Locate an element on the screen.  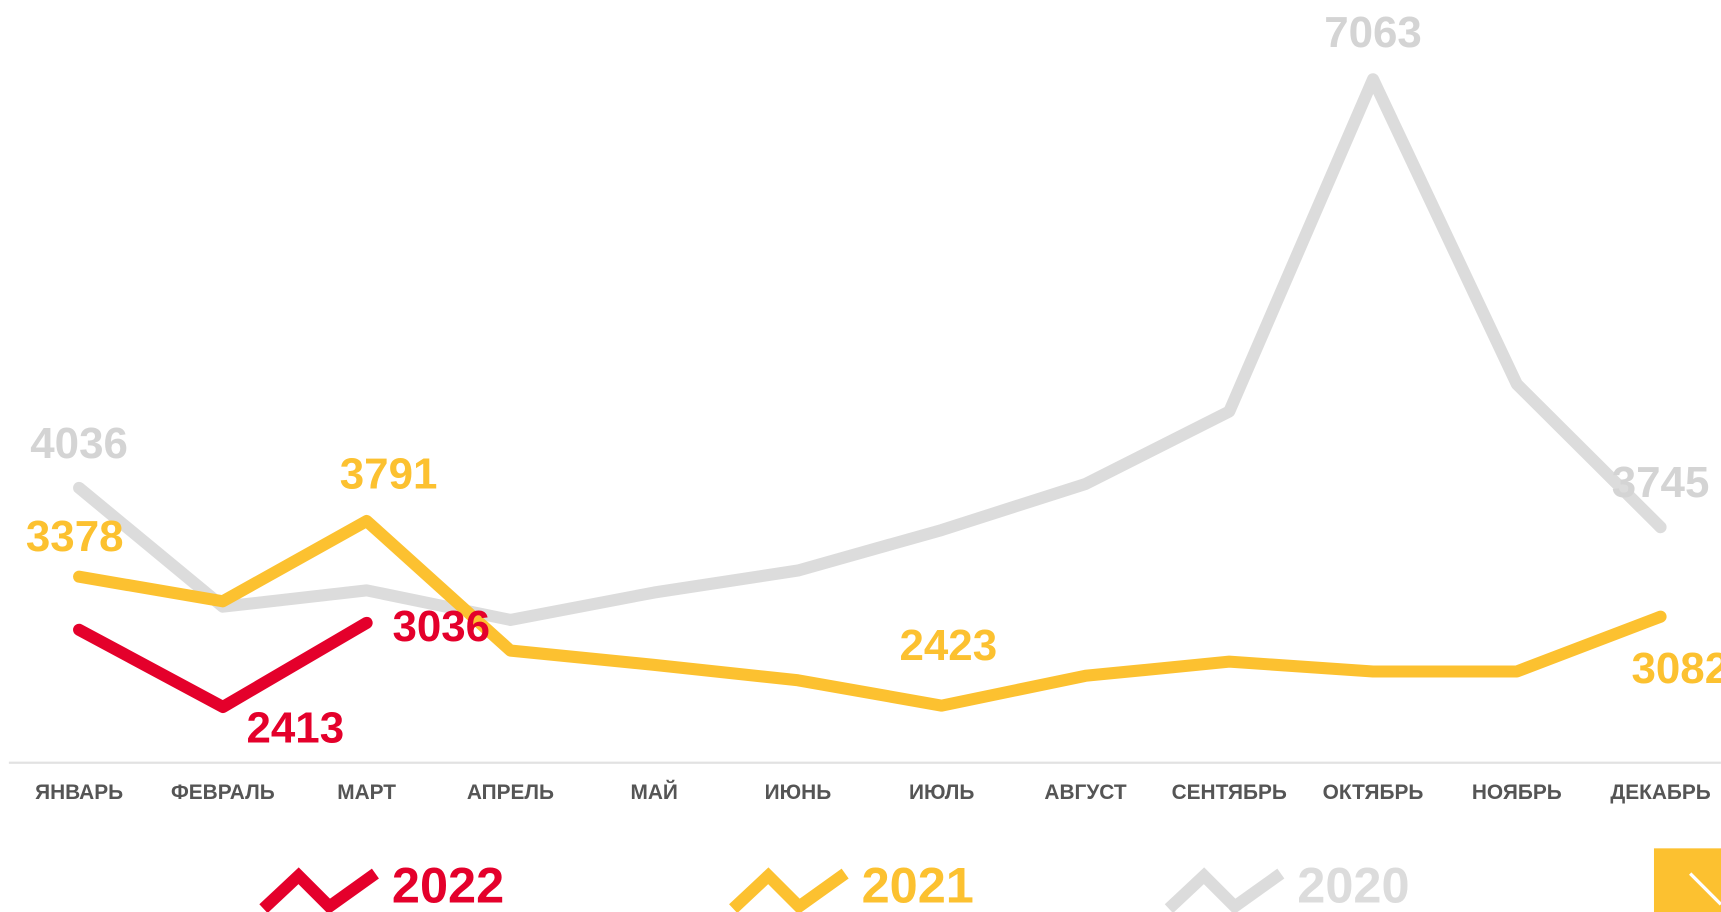
data-label: 2413 is located at coordinates (295, 728).